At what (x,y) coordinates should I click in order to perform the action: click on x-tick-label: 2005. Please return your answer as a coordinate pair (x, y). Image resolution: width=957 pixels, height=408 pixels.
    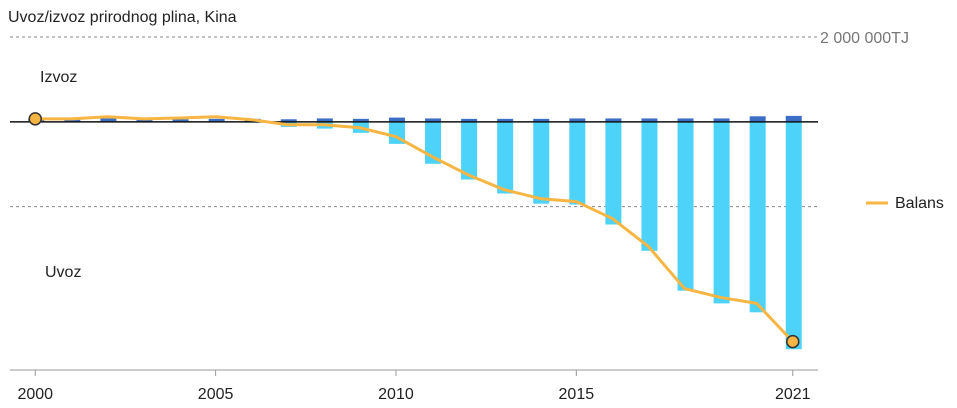
    Looking at the image, I should click on (216, 394).